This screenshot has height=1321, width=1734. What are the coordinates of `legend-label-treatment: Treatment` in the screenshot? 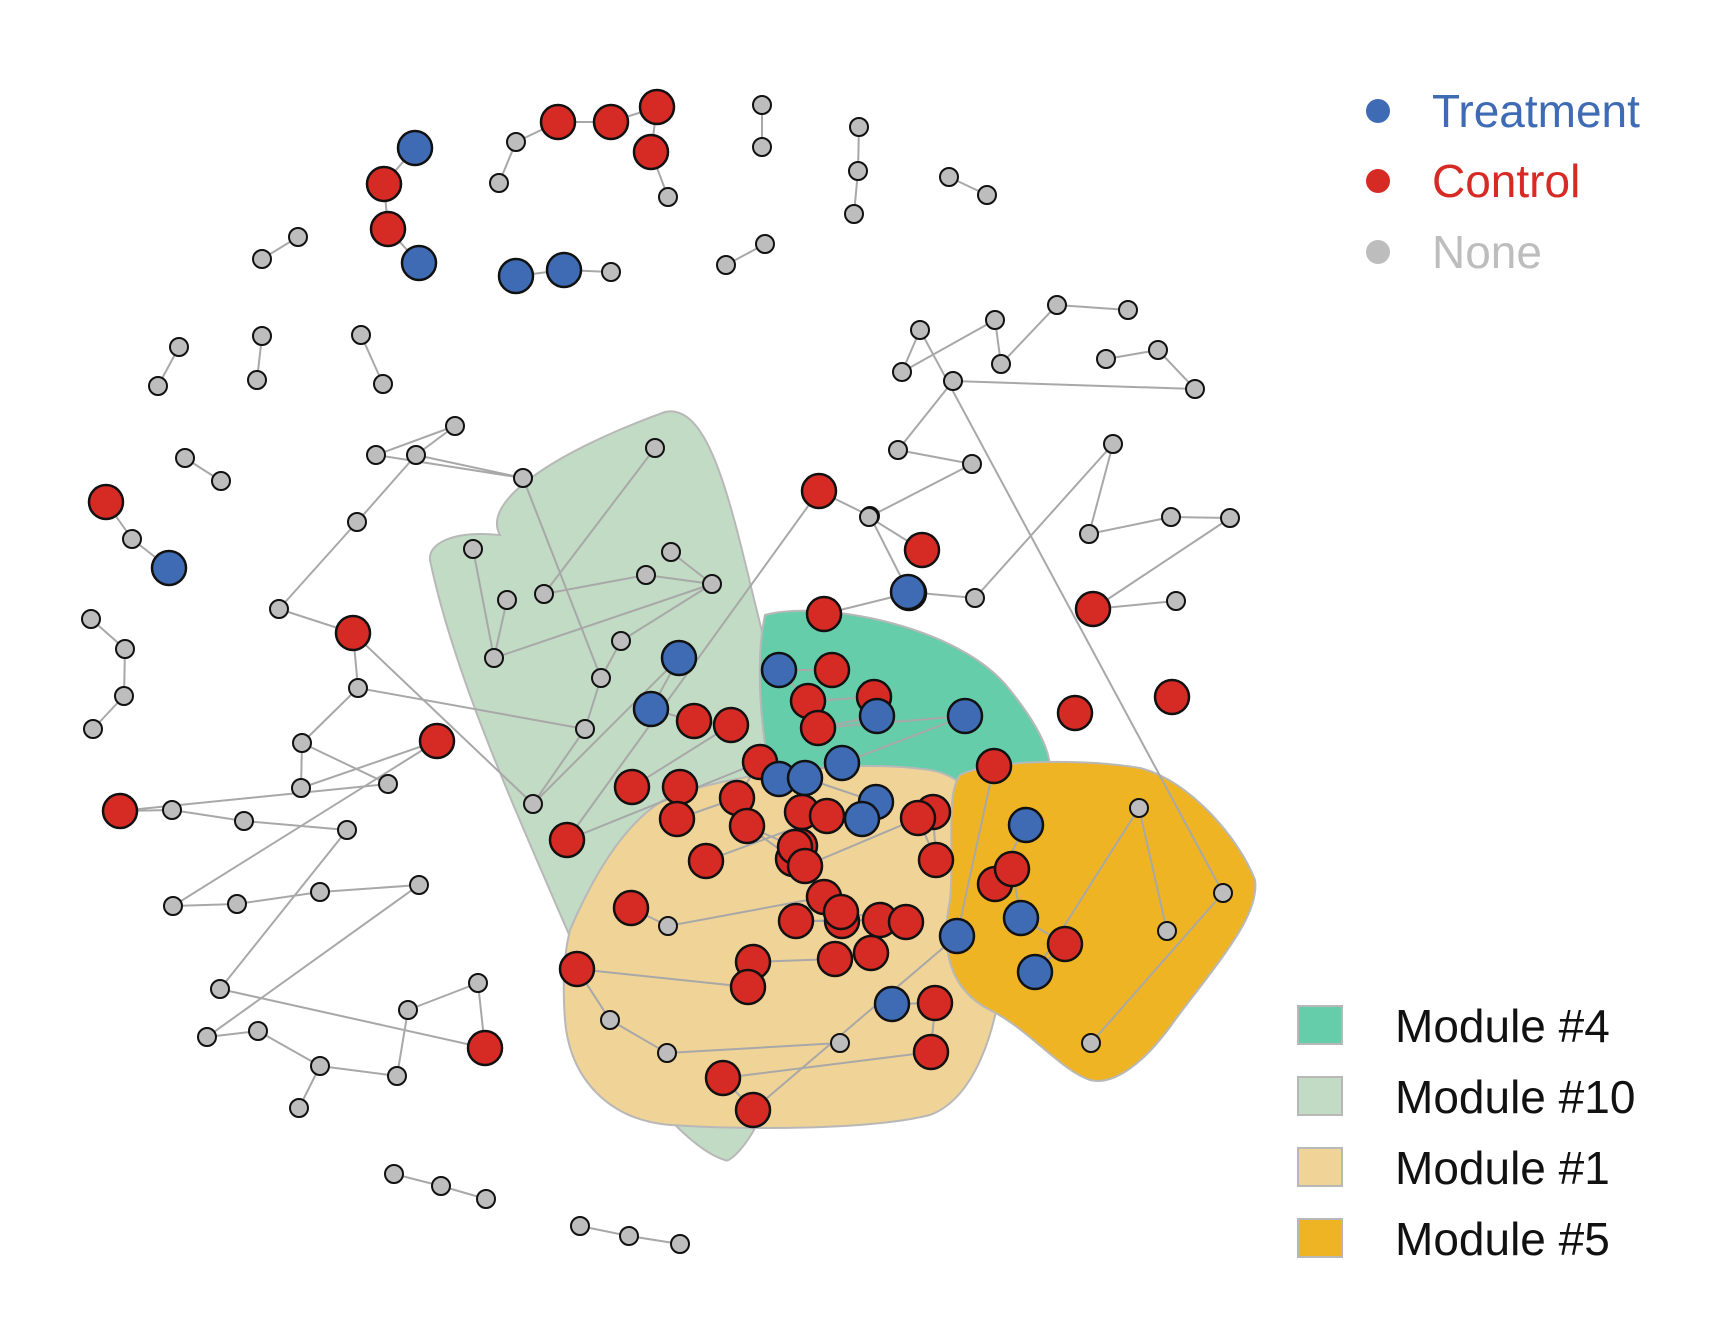 It's located at (1536, 111).